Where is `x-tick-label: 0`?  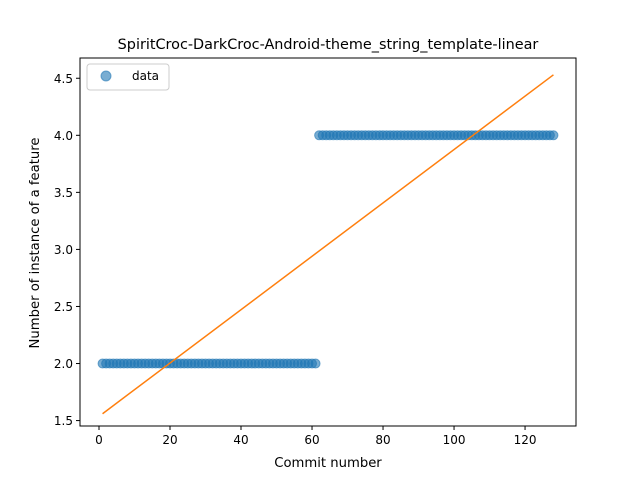
x-tick-label: 0 is located at coordinates (99, 440).